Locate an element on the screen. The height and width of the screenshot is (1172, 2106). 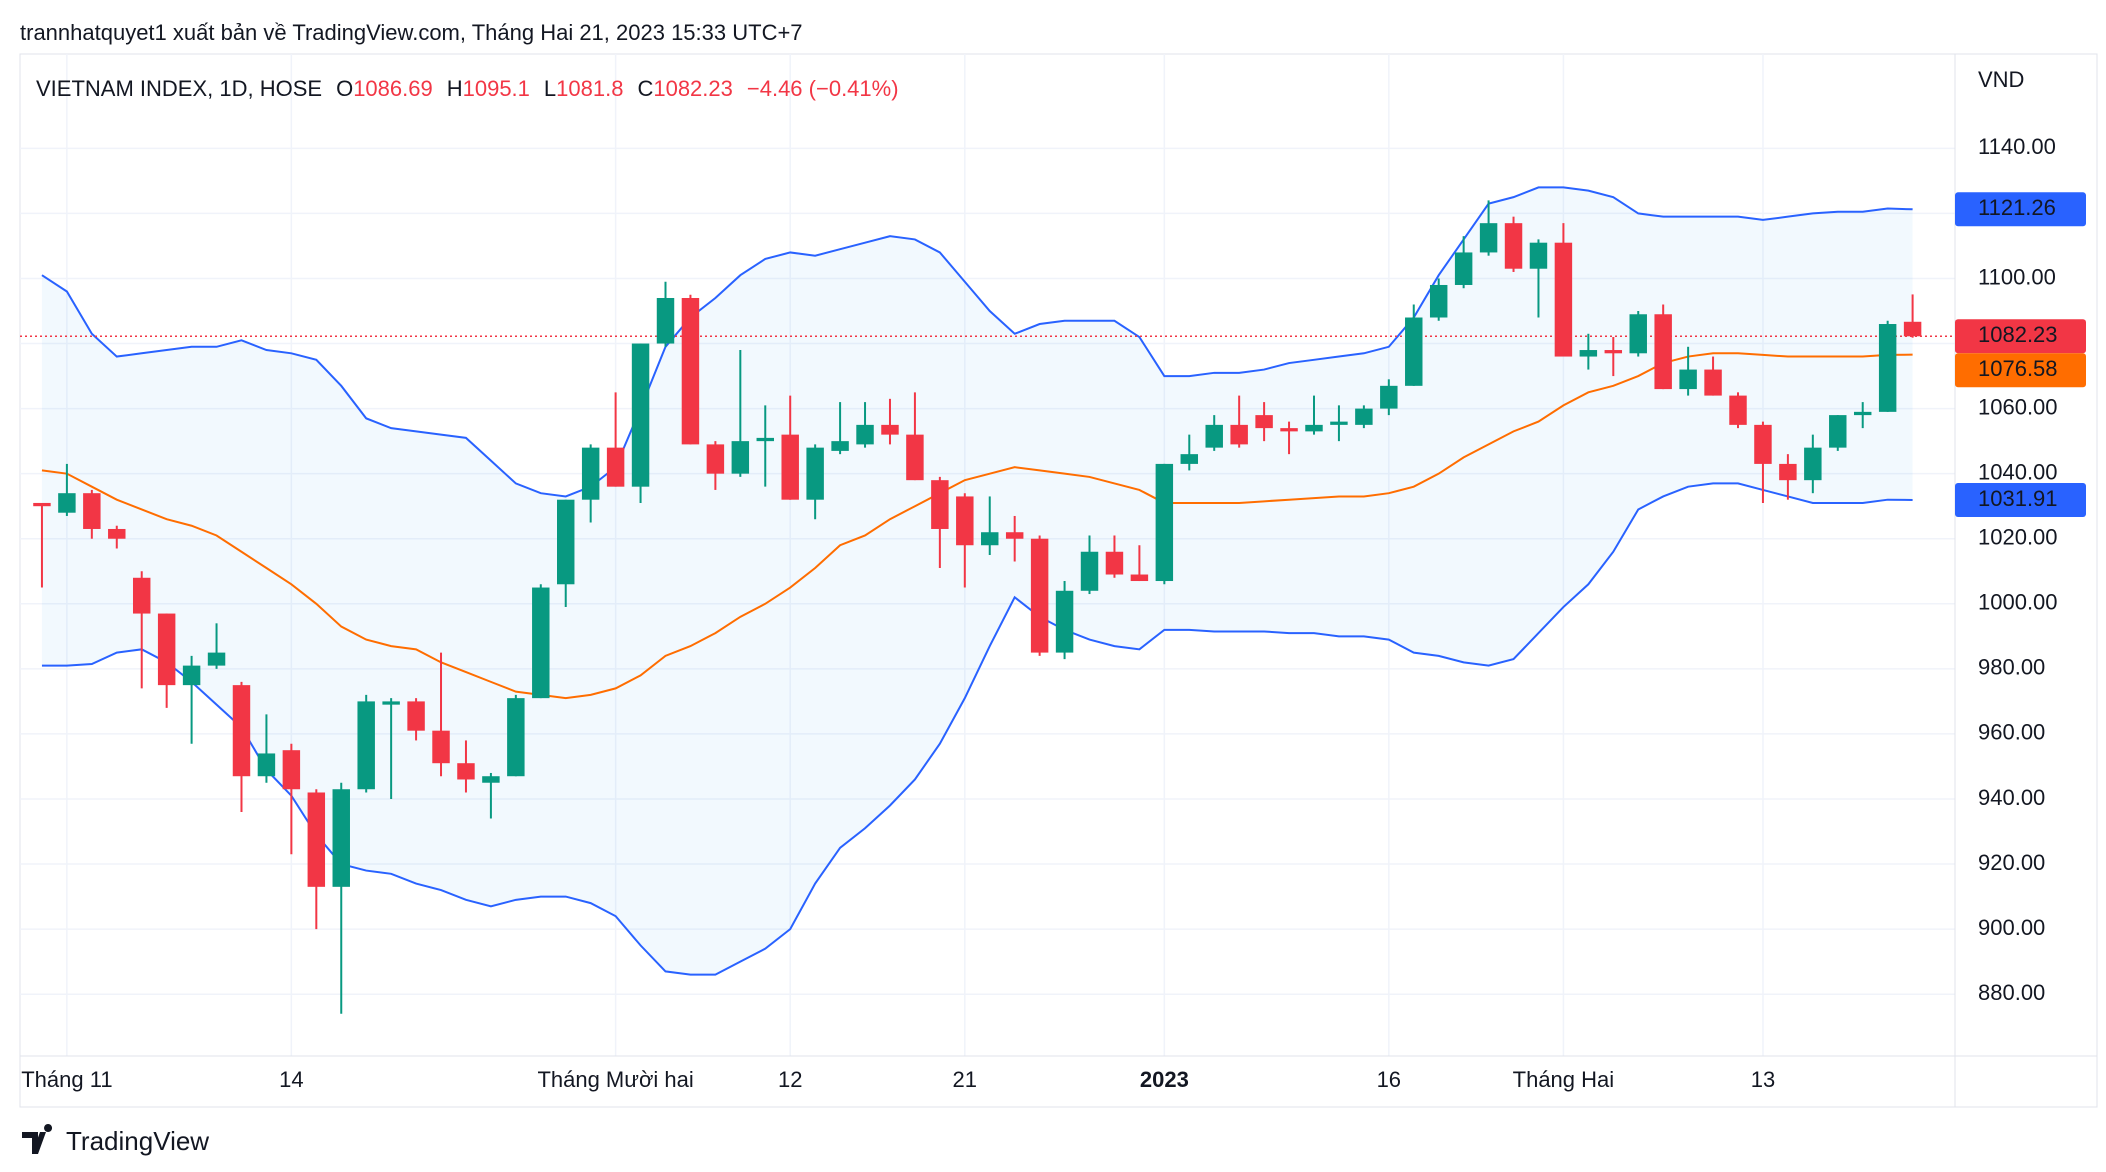
watermark: TradingView is located at coordinates (115, 1140).